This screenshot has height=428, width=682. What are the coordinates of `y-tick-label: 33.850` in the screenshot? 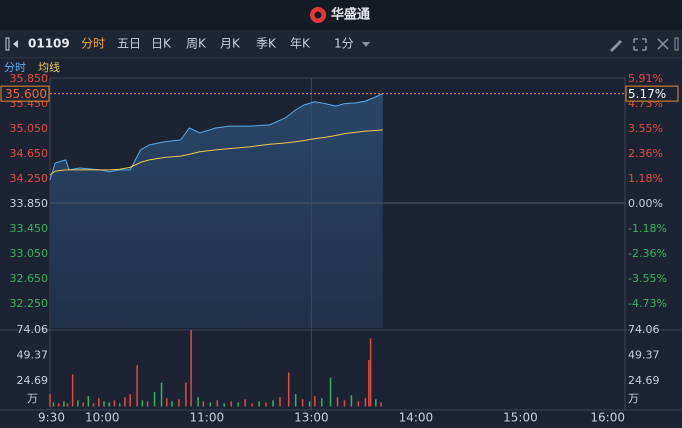 It's located at (29, 203).